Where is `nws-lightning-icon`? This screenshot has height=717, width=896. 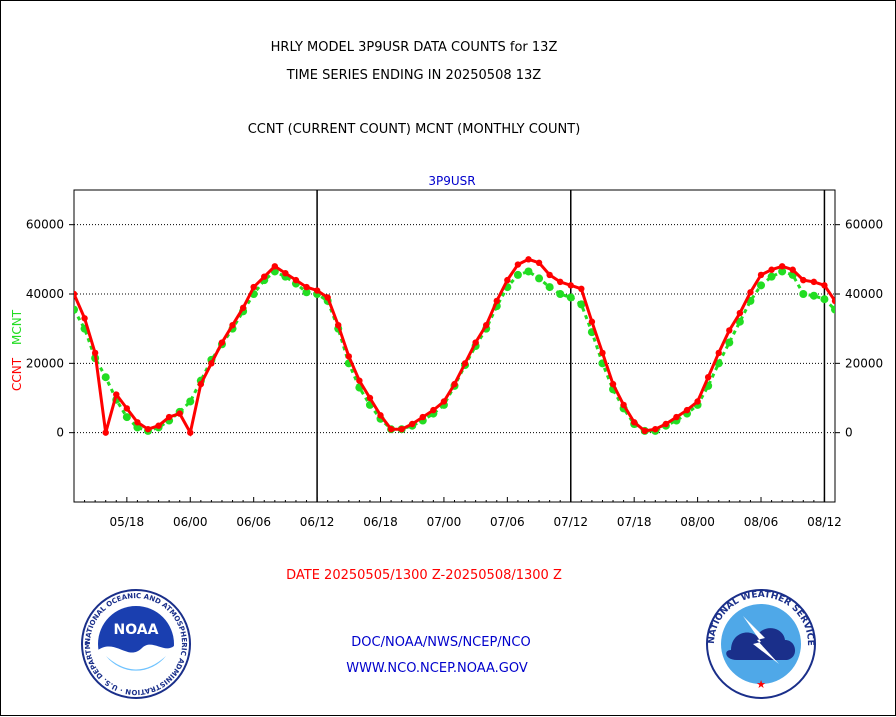
nws-lightning-icon is located at coordinates (761, 640).